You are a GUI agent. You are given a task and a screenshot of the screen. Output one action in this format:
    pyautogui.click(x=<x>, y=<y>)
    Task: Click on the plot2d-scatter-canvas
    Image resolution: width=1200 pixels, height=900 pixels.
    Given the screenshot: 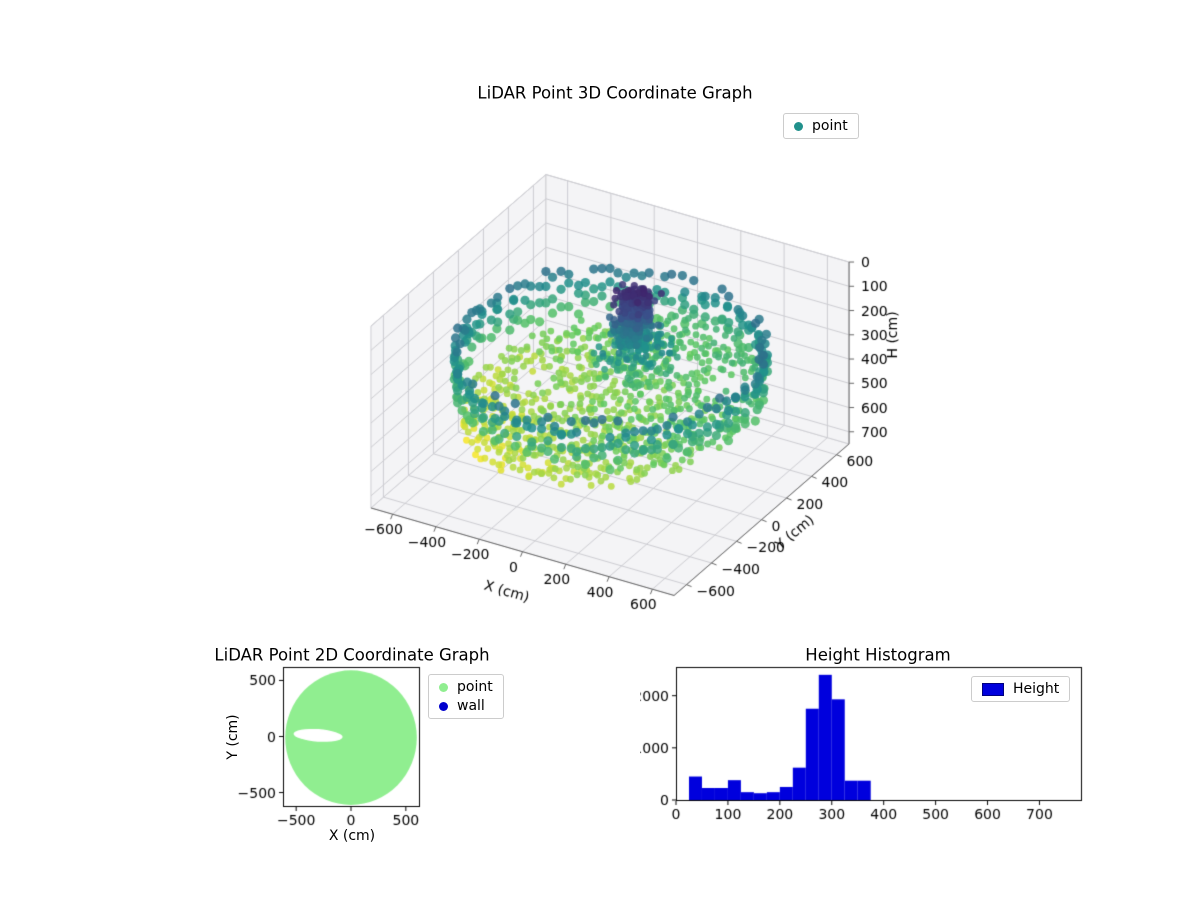 What is the action you would take?
    pyautogui.click(x=330, y=747)
    